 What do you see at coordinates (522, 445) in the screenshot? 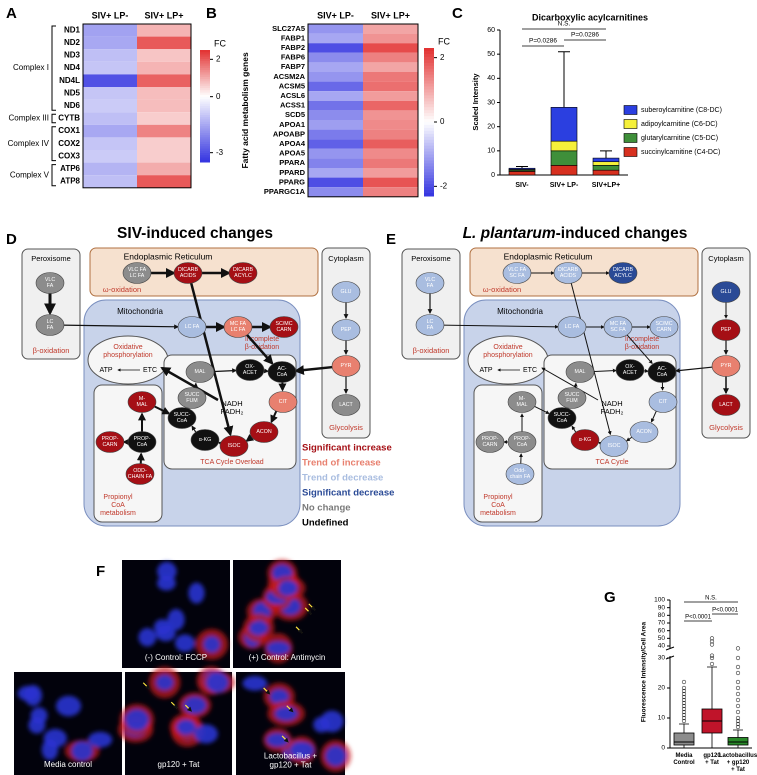
I see `metabolite-label-line: CoA` at bounding box center [522, 445].